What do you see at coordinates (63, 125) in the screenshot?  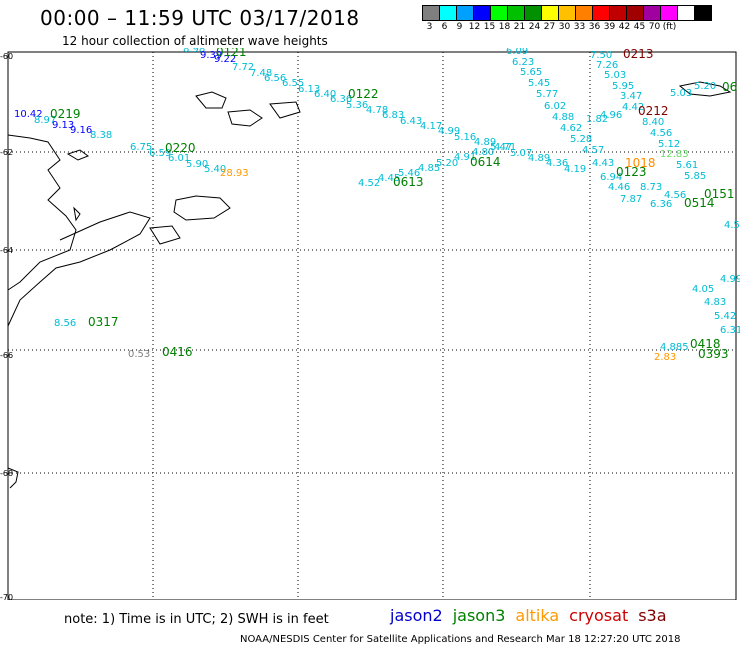 I see `wave-height-value: 9.13` at bounding box center [63, 125].